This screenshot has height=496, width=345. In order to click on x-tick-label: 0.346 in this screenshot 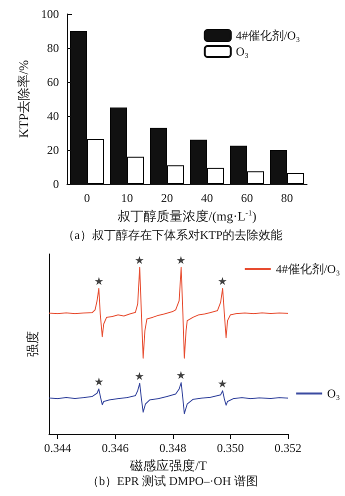, I will do `click(115, 448)`.